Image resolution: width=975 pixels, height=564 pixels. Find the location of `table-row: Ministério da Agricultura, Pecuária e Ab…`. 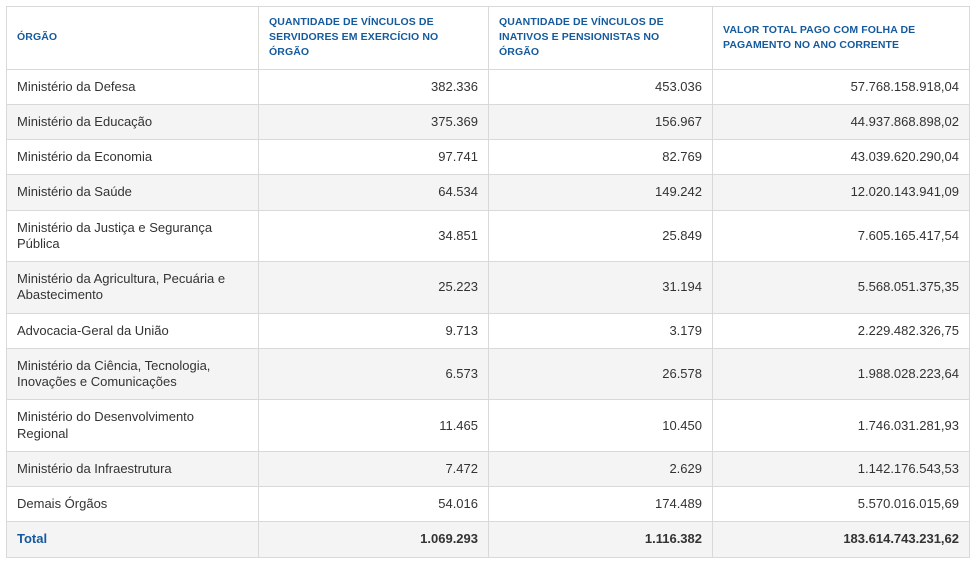

table-row: Ministério da Agricultura, Pecuária e Ab… is located at coordinates (488, 287).